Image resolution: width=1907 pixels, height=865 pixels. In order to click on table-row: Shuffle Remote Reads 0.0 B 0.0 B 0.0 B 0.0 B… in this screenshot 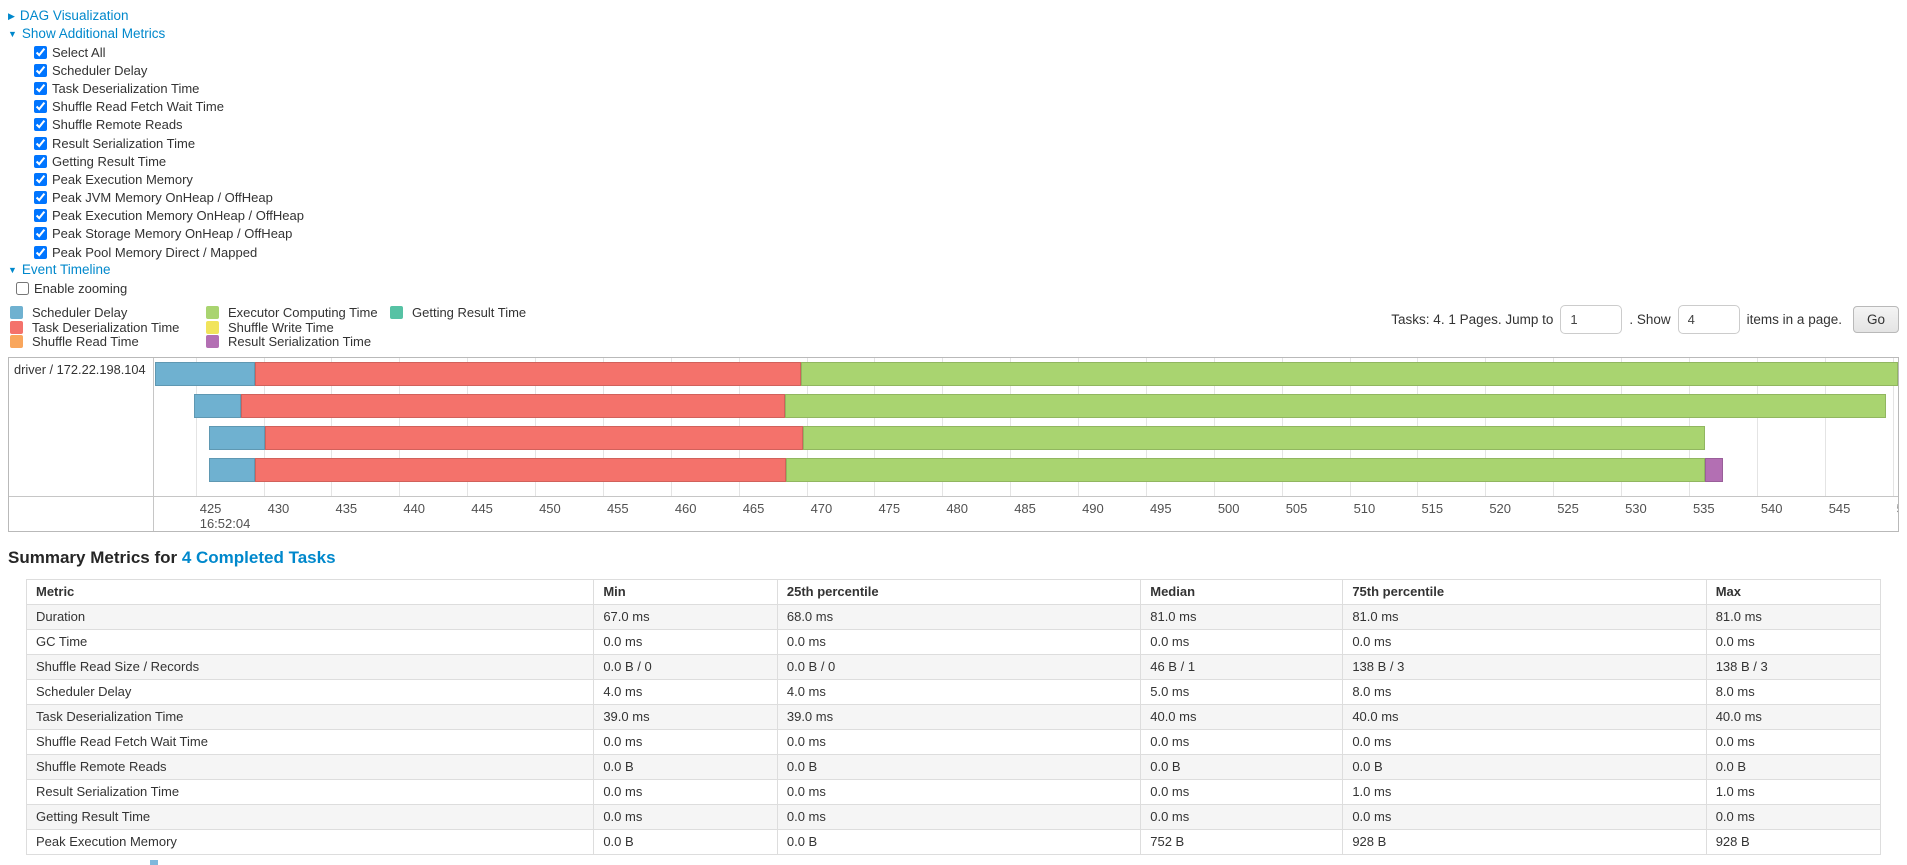, I will do `click(953, 767)`.